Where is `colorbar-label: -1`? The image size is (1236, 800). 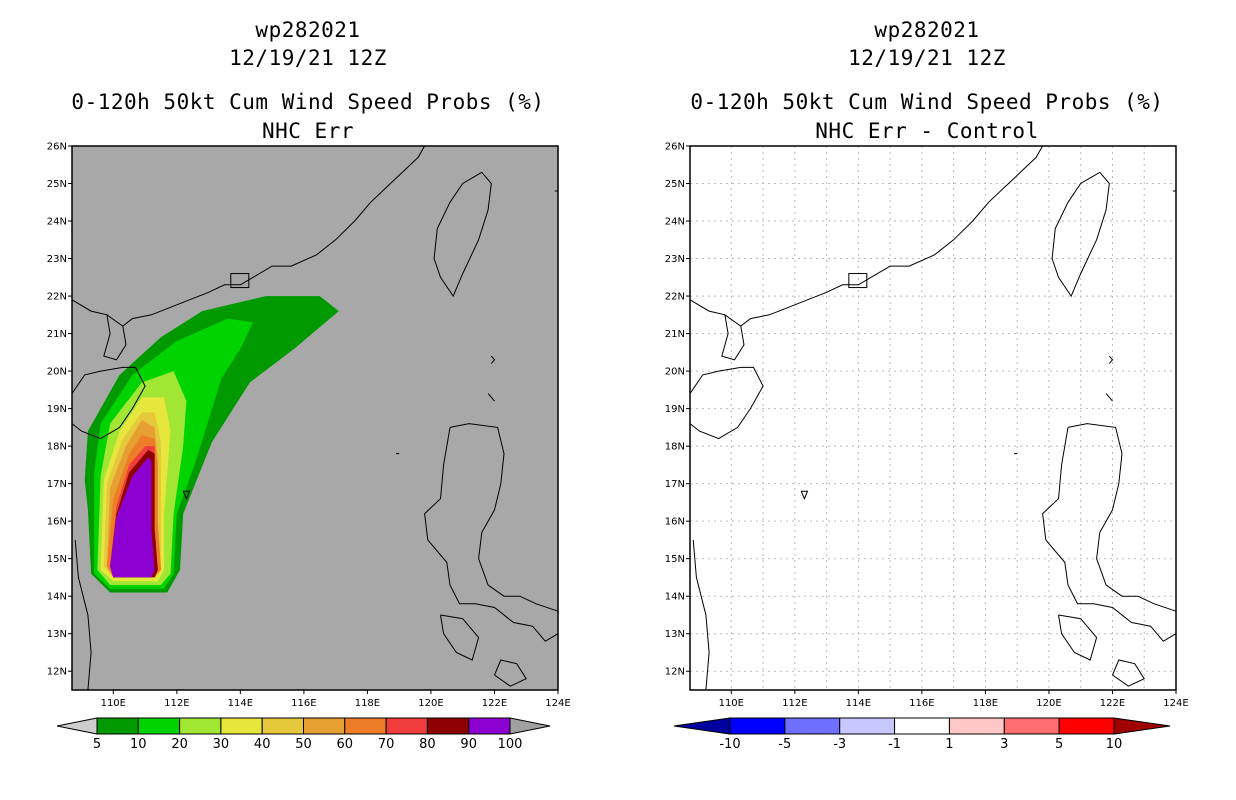
colorbar-label: -1 is located at coordinates (894, 744).